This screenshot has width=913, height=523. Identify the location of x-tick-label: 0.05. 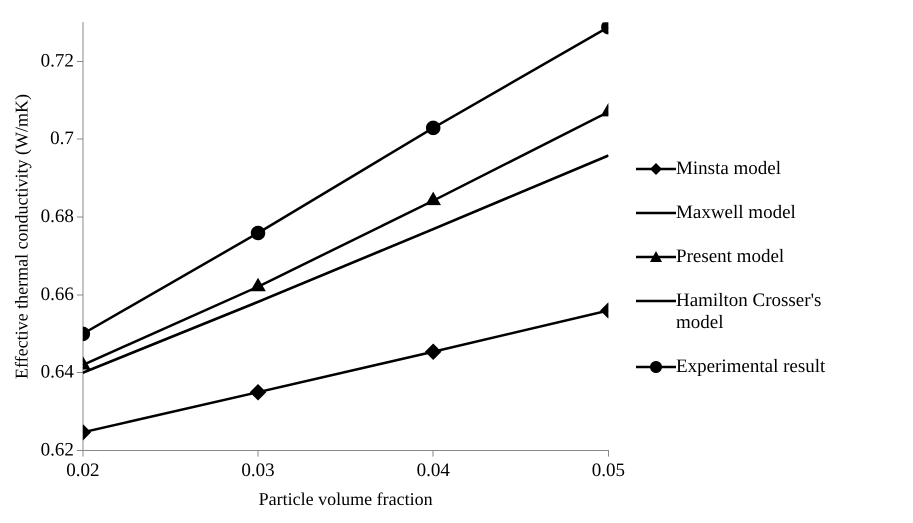
(608, 470).